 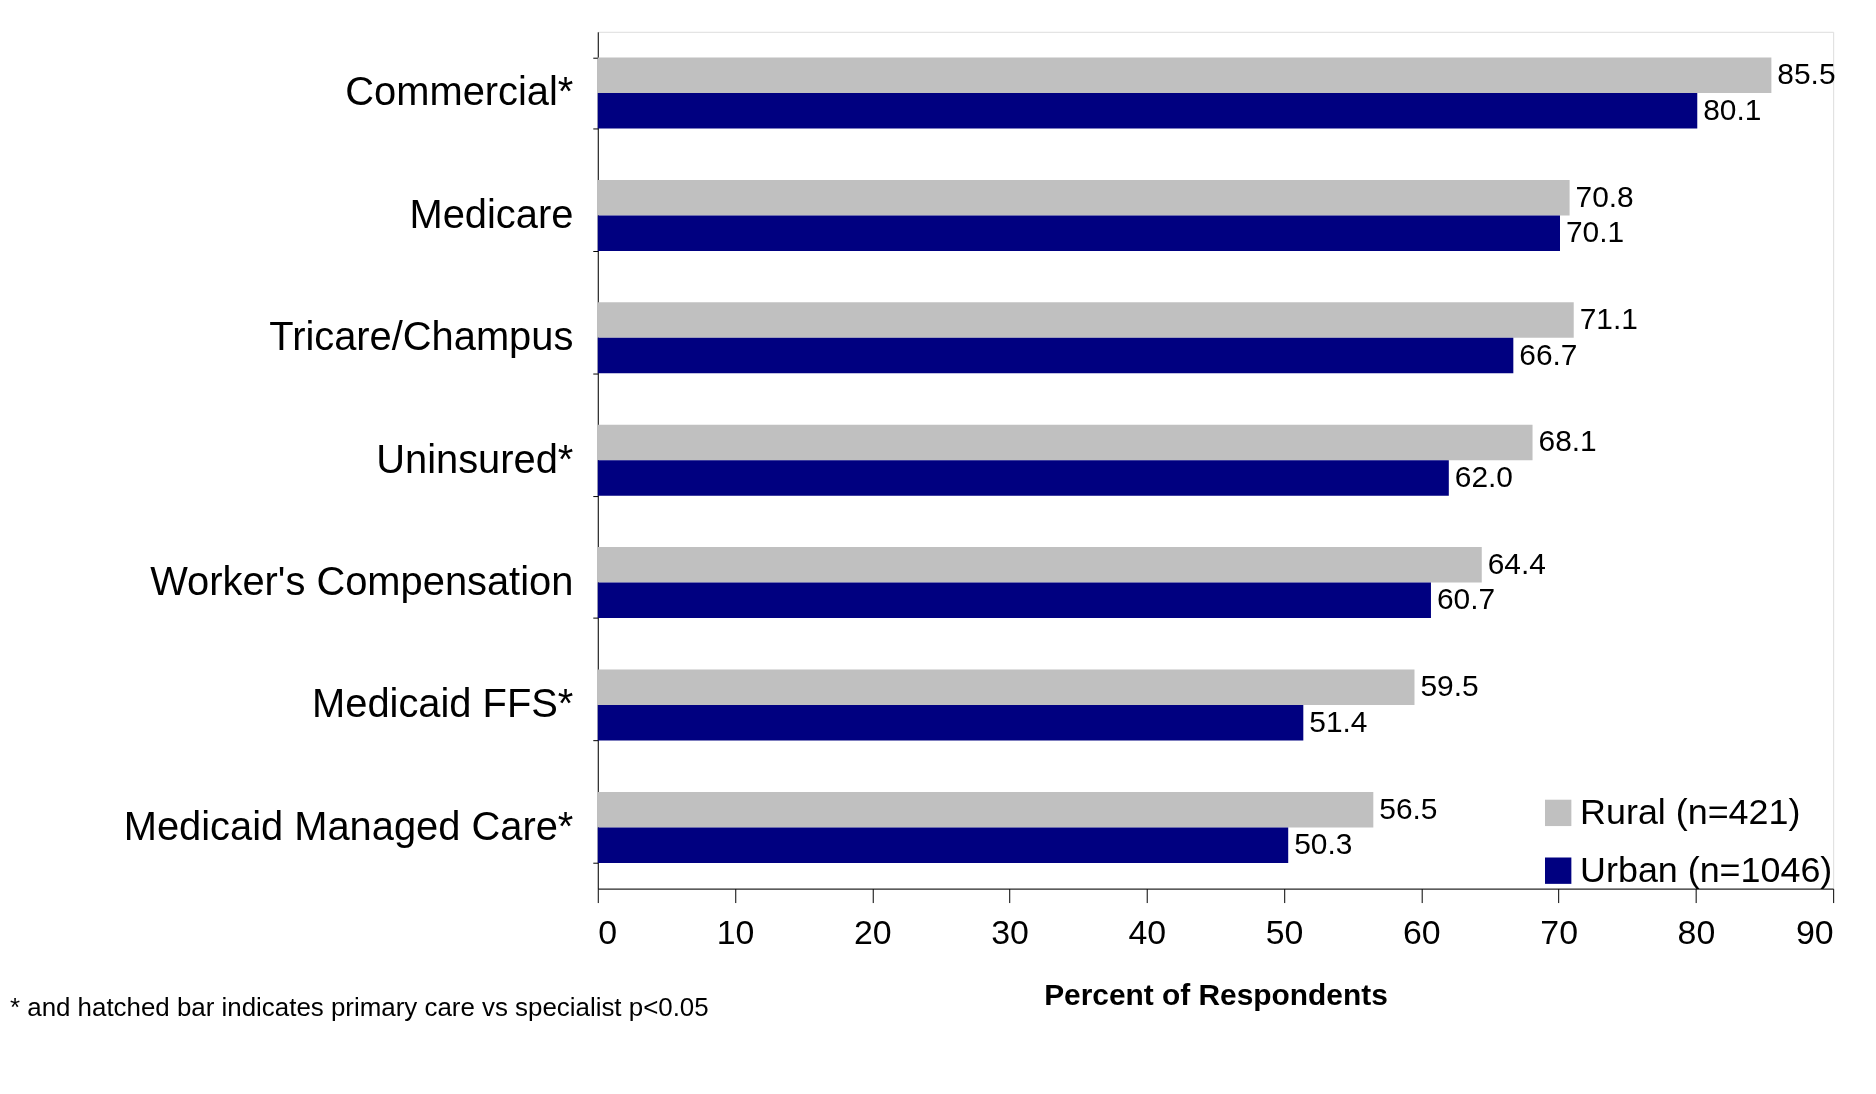 What do you see at coordinates (1690, 811) in the screenshot?
I see `legend-label: Rural (n=421)` at bounding box center [1690, 811].